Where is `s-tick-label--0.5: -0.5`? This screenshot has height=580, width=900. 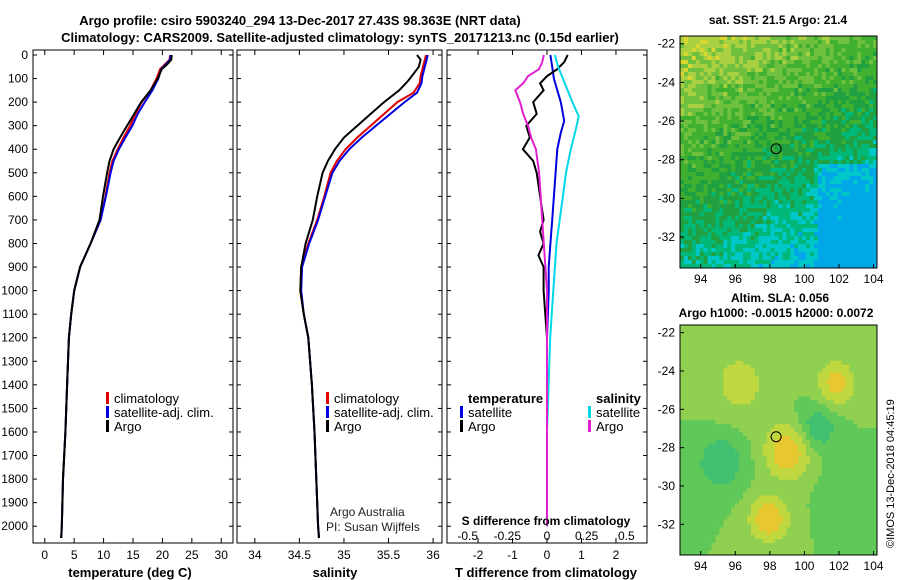
s-tick-label--0.5: -0.5 is located at coordinates (467, 536).